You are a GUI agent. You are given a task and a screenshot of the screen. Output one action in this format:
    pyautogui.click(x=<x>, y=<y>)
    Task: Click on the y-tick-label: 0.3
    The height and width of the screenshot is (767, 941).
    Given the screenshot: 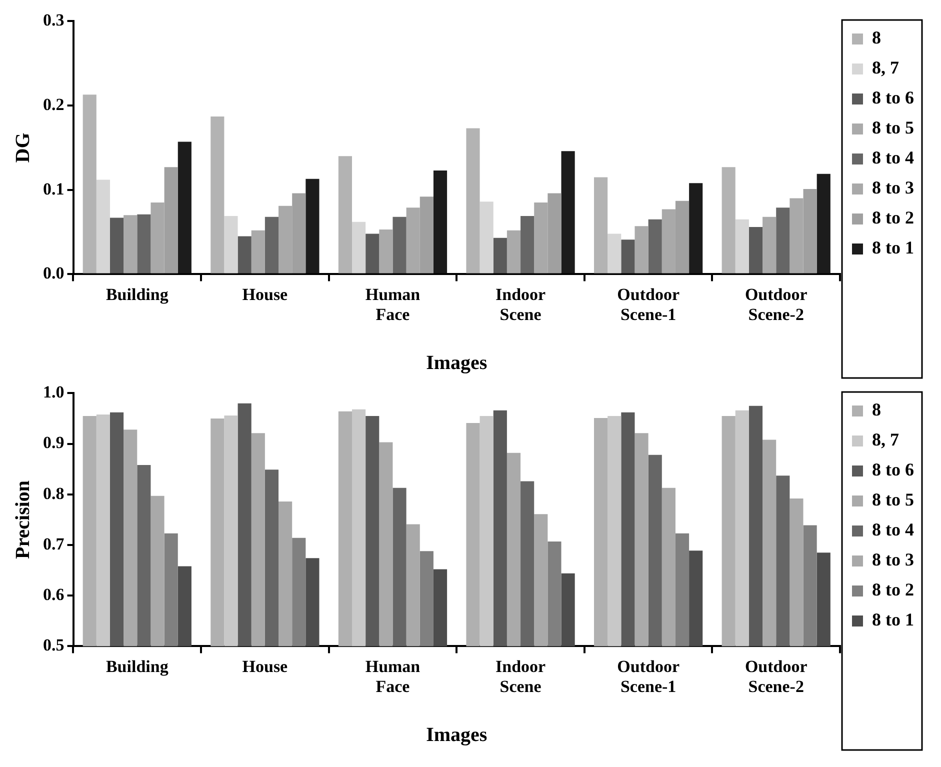 What is the action you would take?
    pyautogui.click(x=53, y=20)
    